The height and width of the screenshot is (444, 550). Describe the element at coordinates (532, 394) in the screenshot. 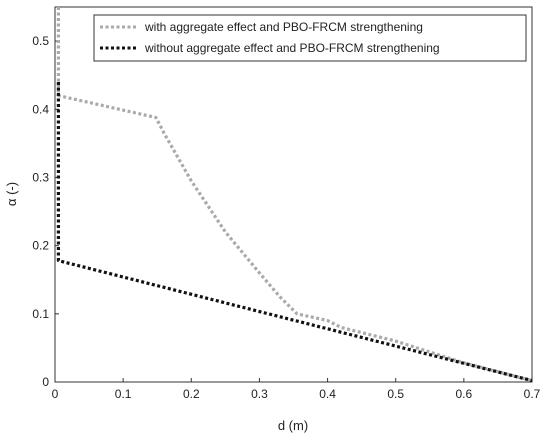

I see `x-tick-label: 0.7` at that location.